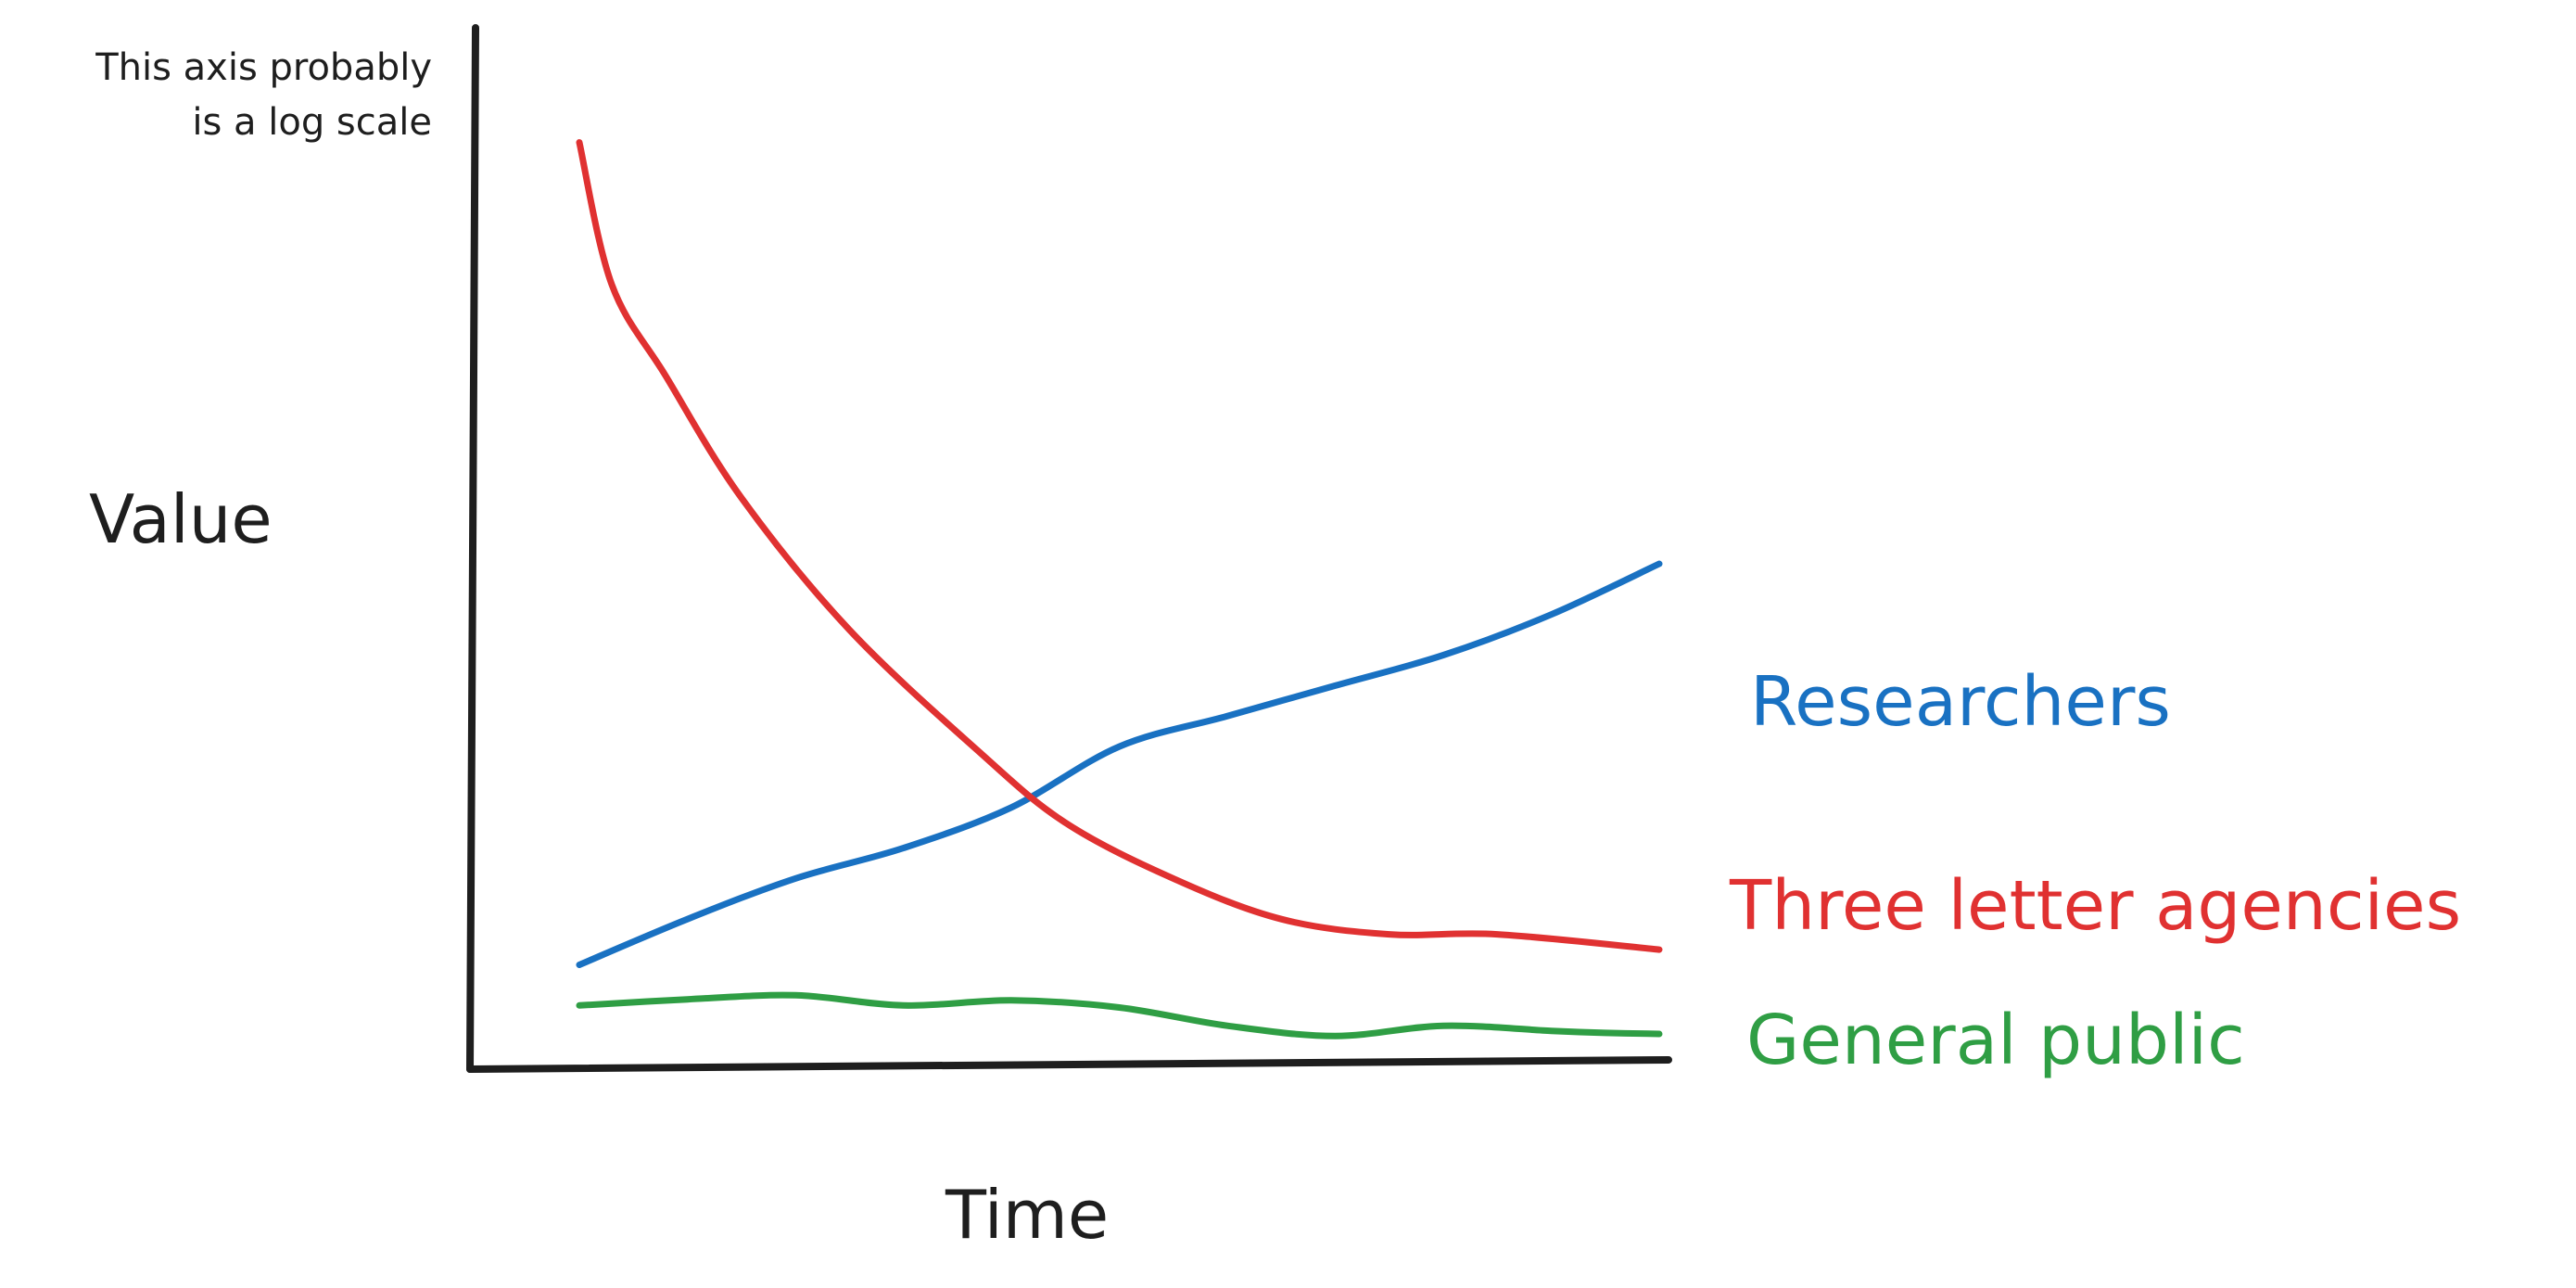  What do you see at coordinates (1995, 1040) in the screenshot?
I see `series-label-general-public: General public` at bounding box center [1995, 1040].